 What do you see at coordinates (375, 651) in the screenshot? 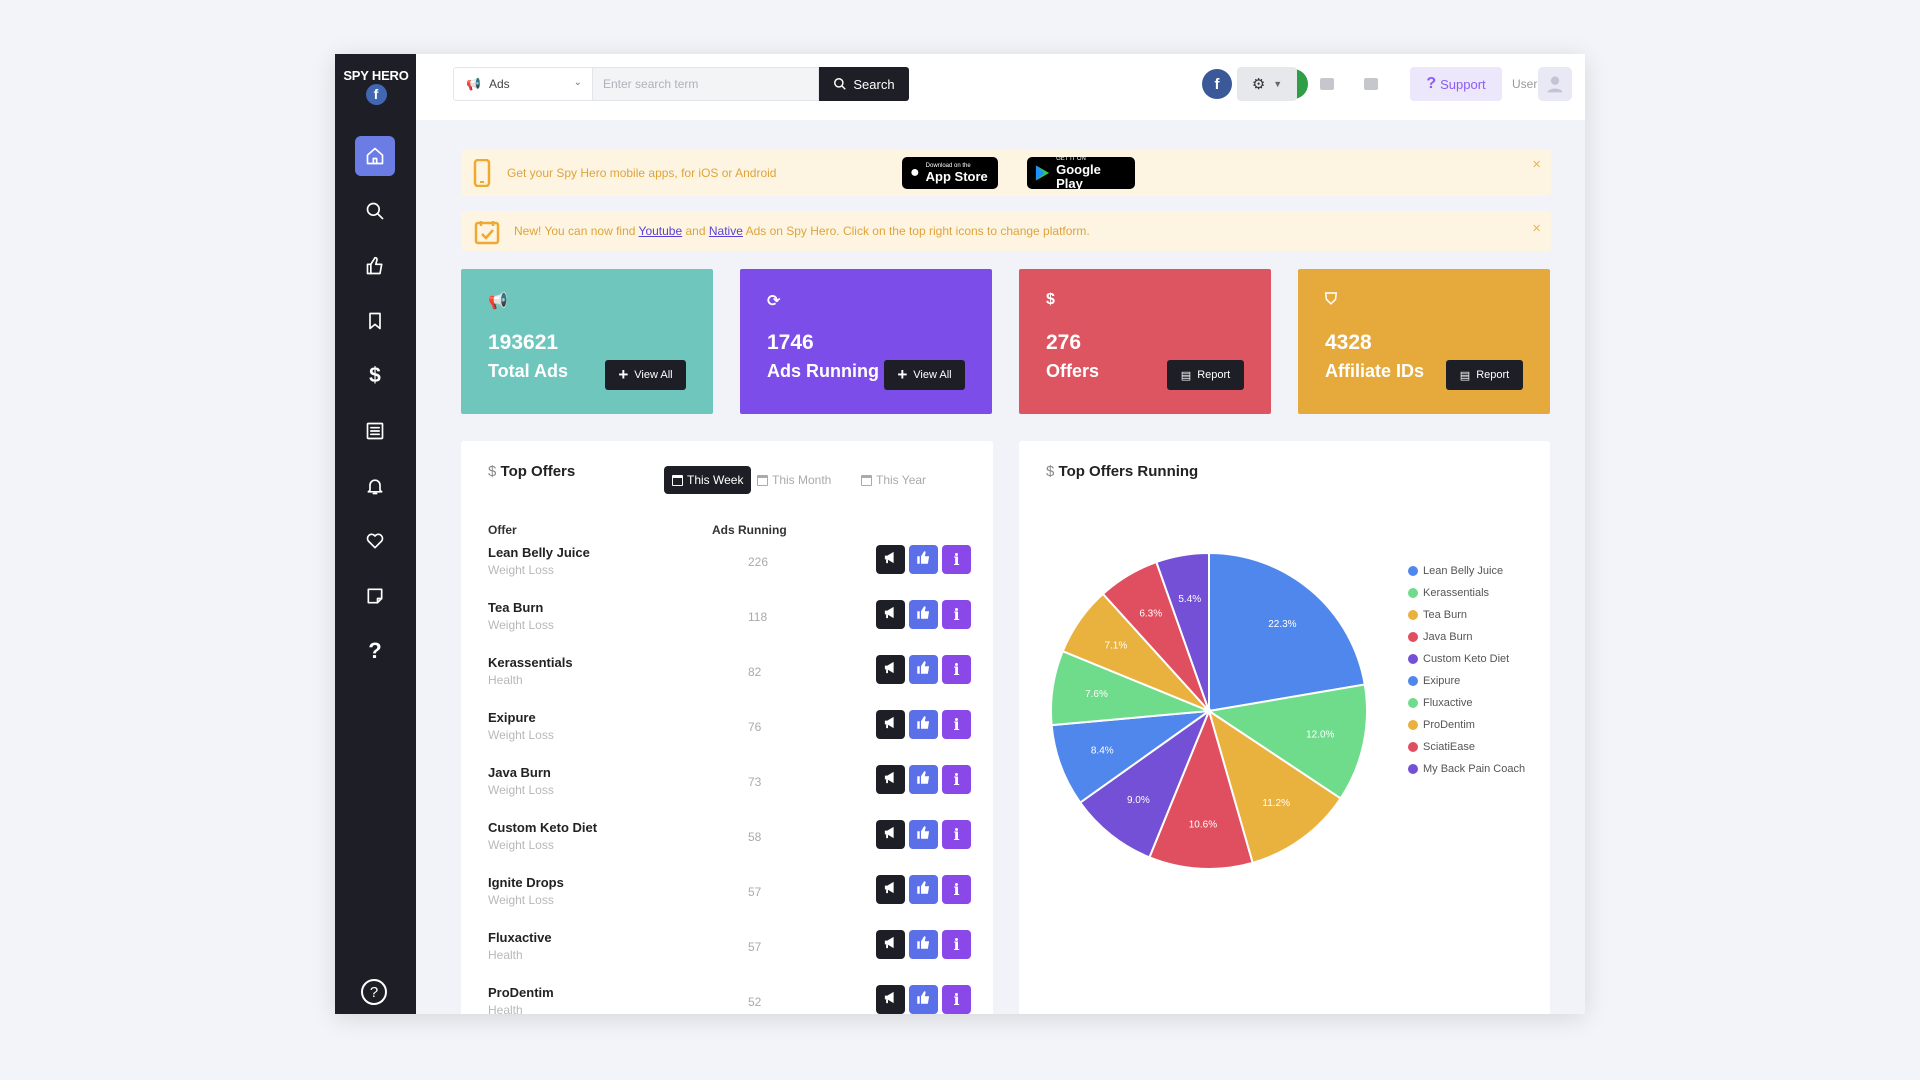
I see `sidebar-item-help: ?` at bounding box center [375, 651].